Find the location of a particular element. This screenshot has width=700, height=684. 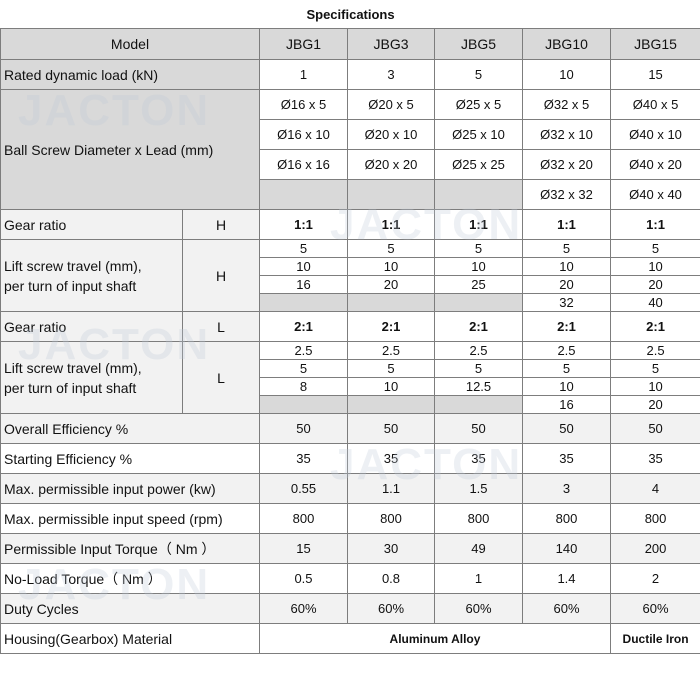

travel-label-line: Lift screw travel (mm), is located at coordinates (73, 367).